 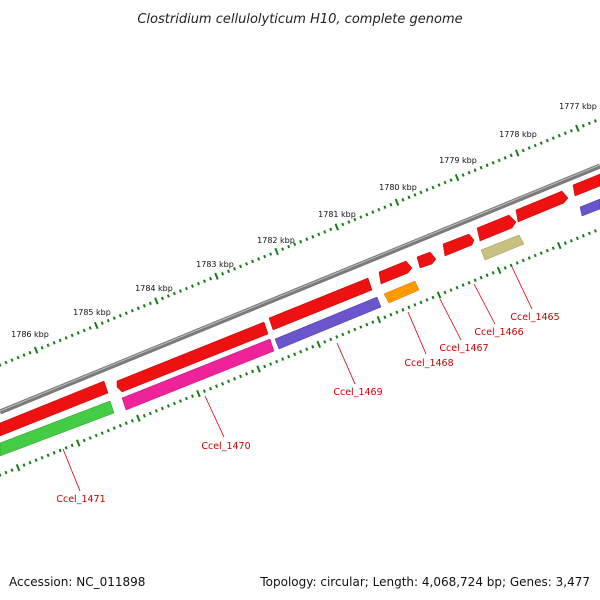 I want to click on kbp-label-1779: 1779 kbp, so click(x=458, y=160).